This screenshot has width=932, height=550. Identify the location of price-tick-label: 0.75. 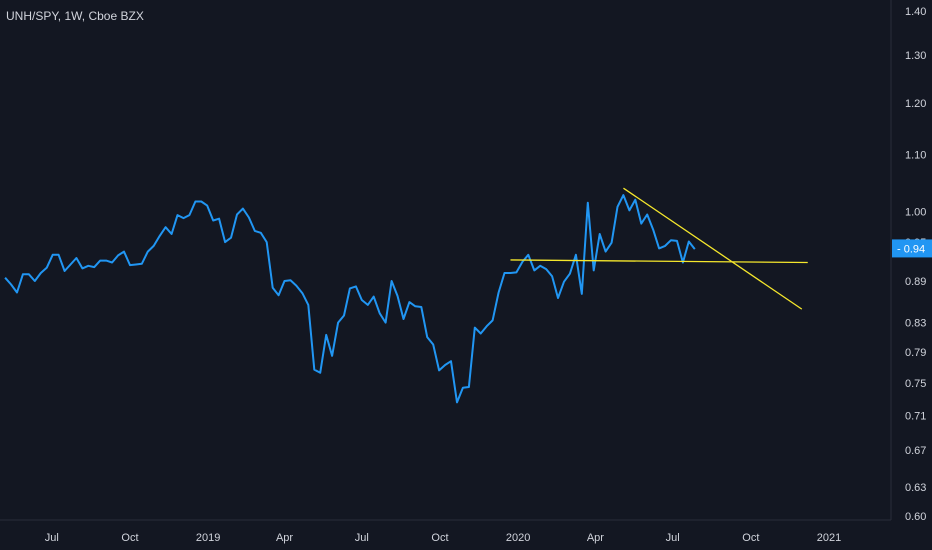
(915, 384).